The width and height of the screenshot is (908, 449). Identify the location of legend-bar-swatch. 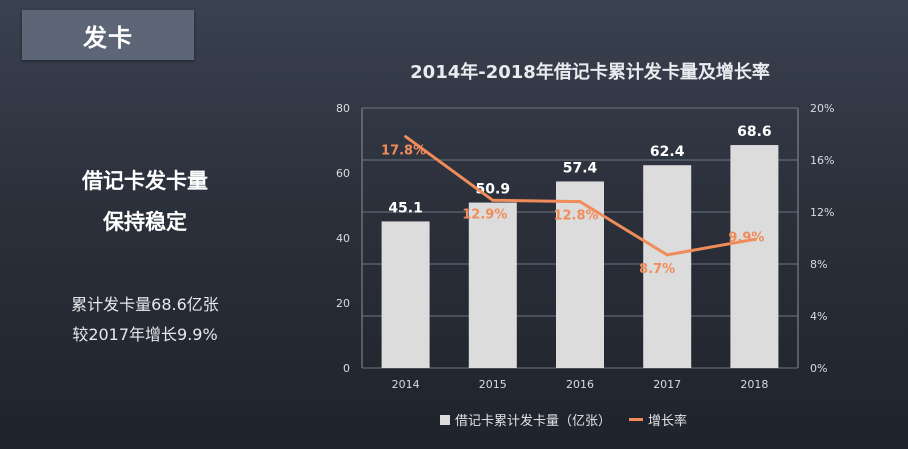
(445, 419).